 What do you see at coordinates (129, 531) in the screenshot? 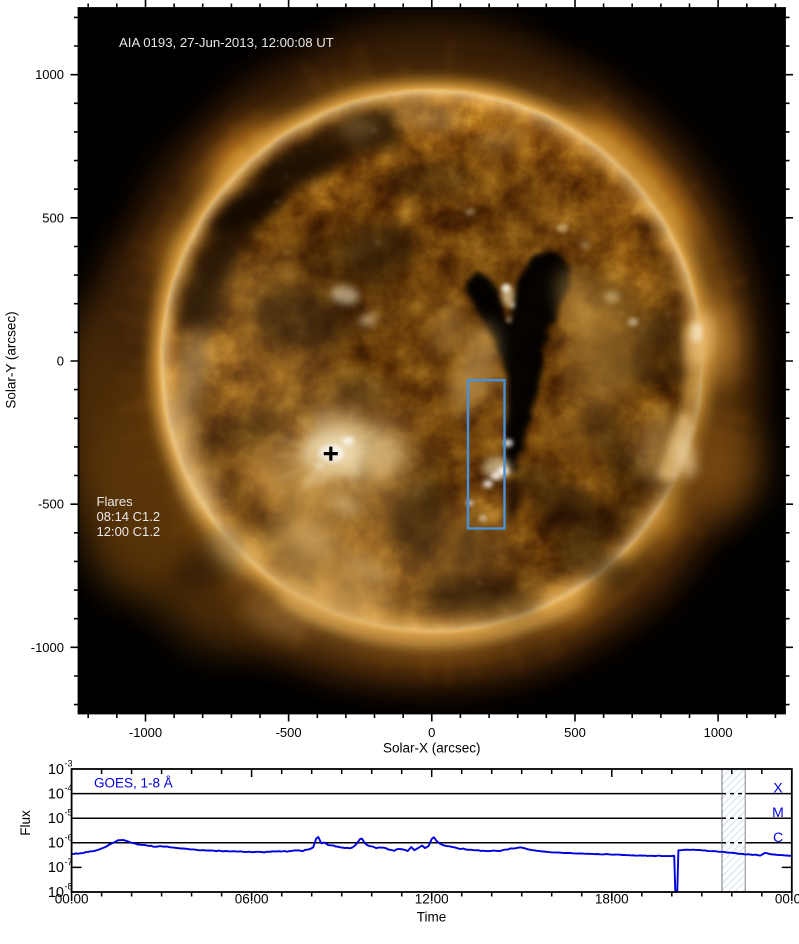
I see `svg-text: 12:00 C1.2` at bounding box center [129, 531].